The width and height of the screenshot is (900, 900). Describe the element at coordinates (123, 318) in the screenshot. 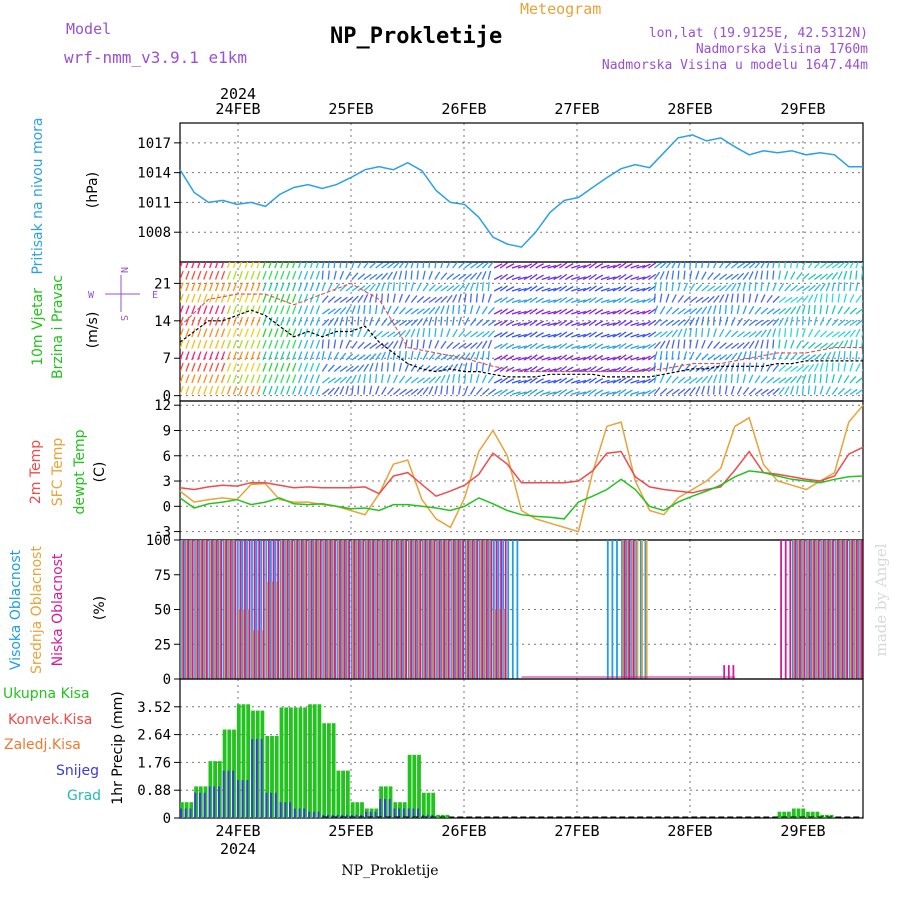

I see `compass-s: S` at that location.